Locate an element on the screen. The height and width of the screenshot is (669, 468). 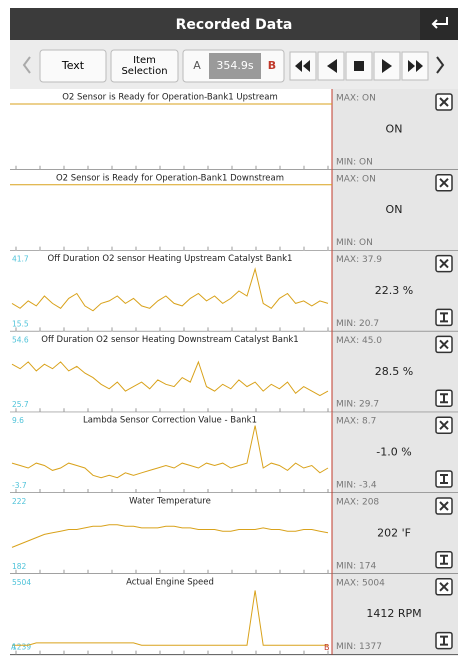
text-button-label: Text is located at coordinates (73, 65).